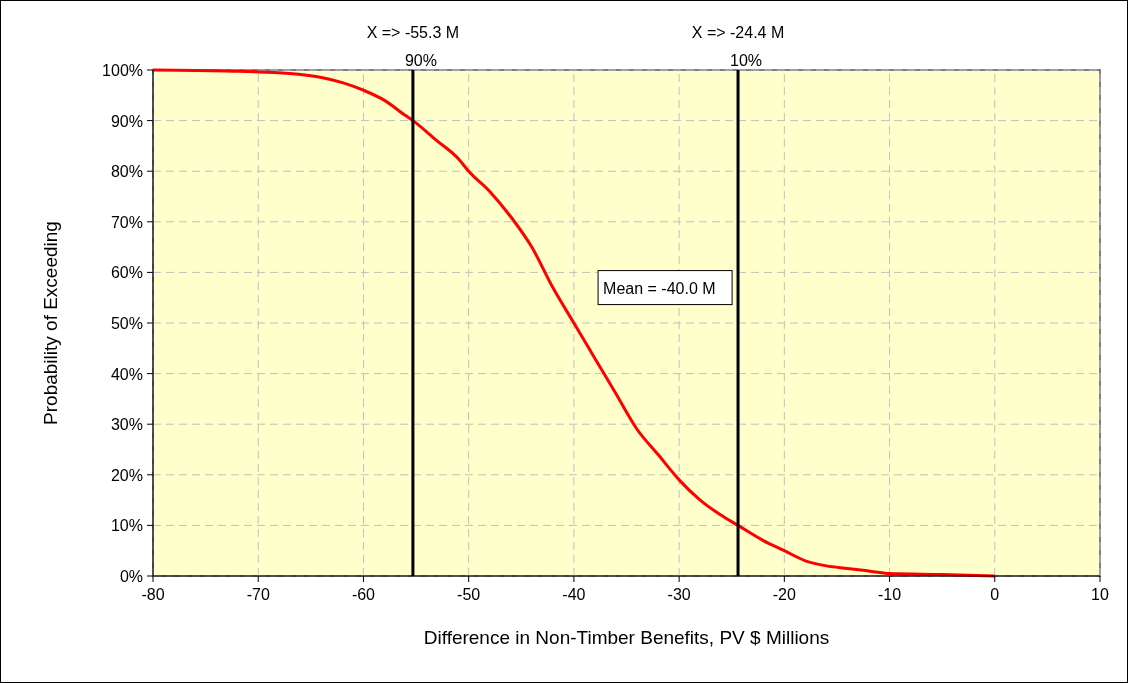 The height and width of the screenshot is (683, 1128). What do you see at coordinates (153, 594) in the screenshot?
I see `x-tick-label: -80` at bounding box center [153, 594].